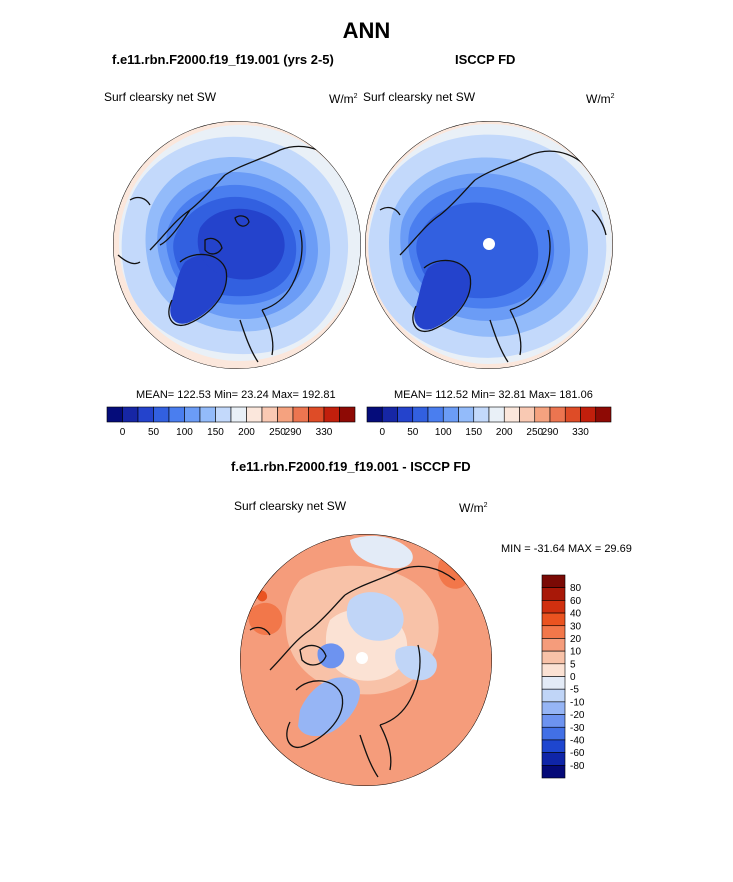 This screenshot has width=733, height=882. Describe the element at coordinates (160, 97) in the screenshot. I see `panel-1-variable-label: Surf clearsky net SW` at that location.